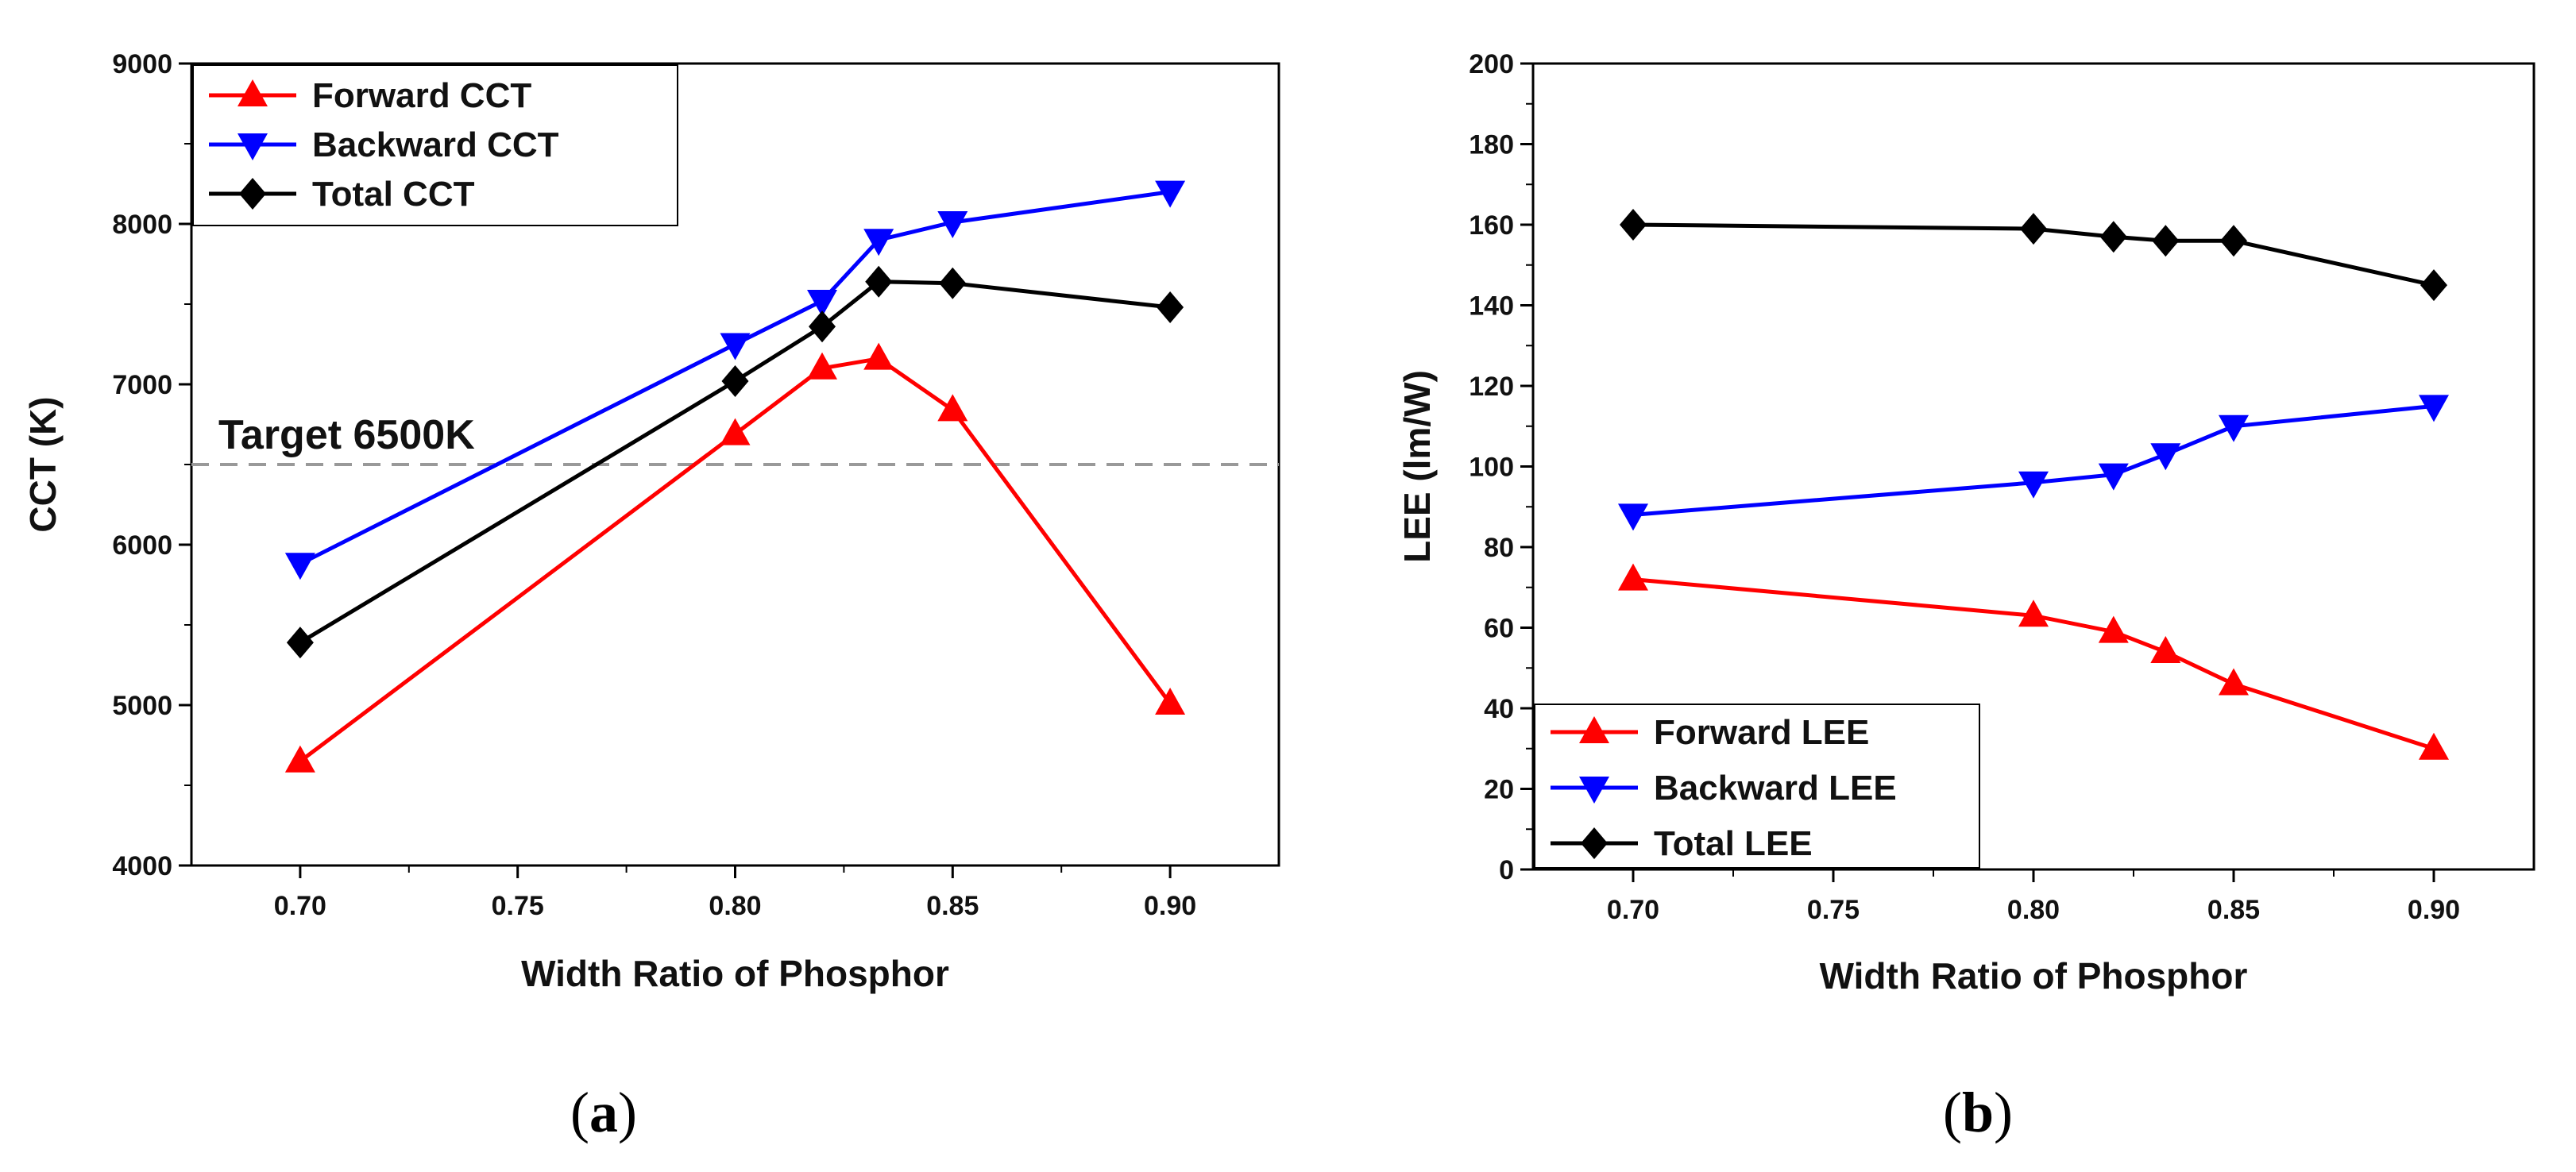 The image size is (2576, 1172). I want to click on series-line-forward-cct, so click(735, 560).